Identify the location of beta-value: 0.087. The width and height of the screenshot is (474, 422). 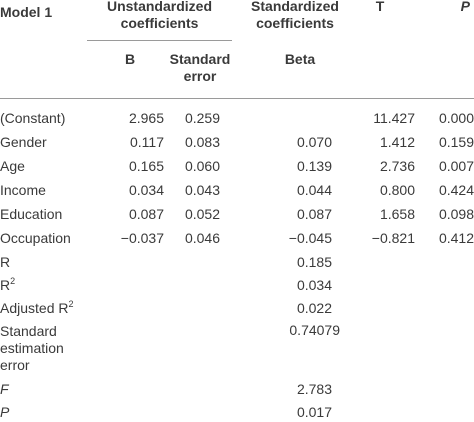
(314, 214).